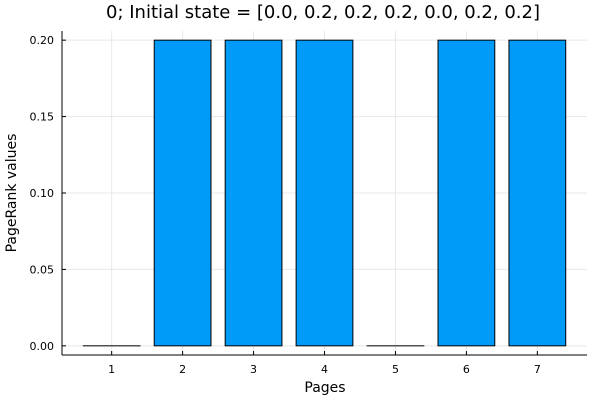 This screenshot has height=400, width=600. I want to click on x-tick-label: 5, so click(395, 369).